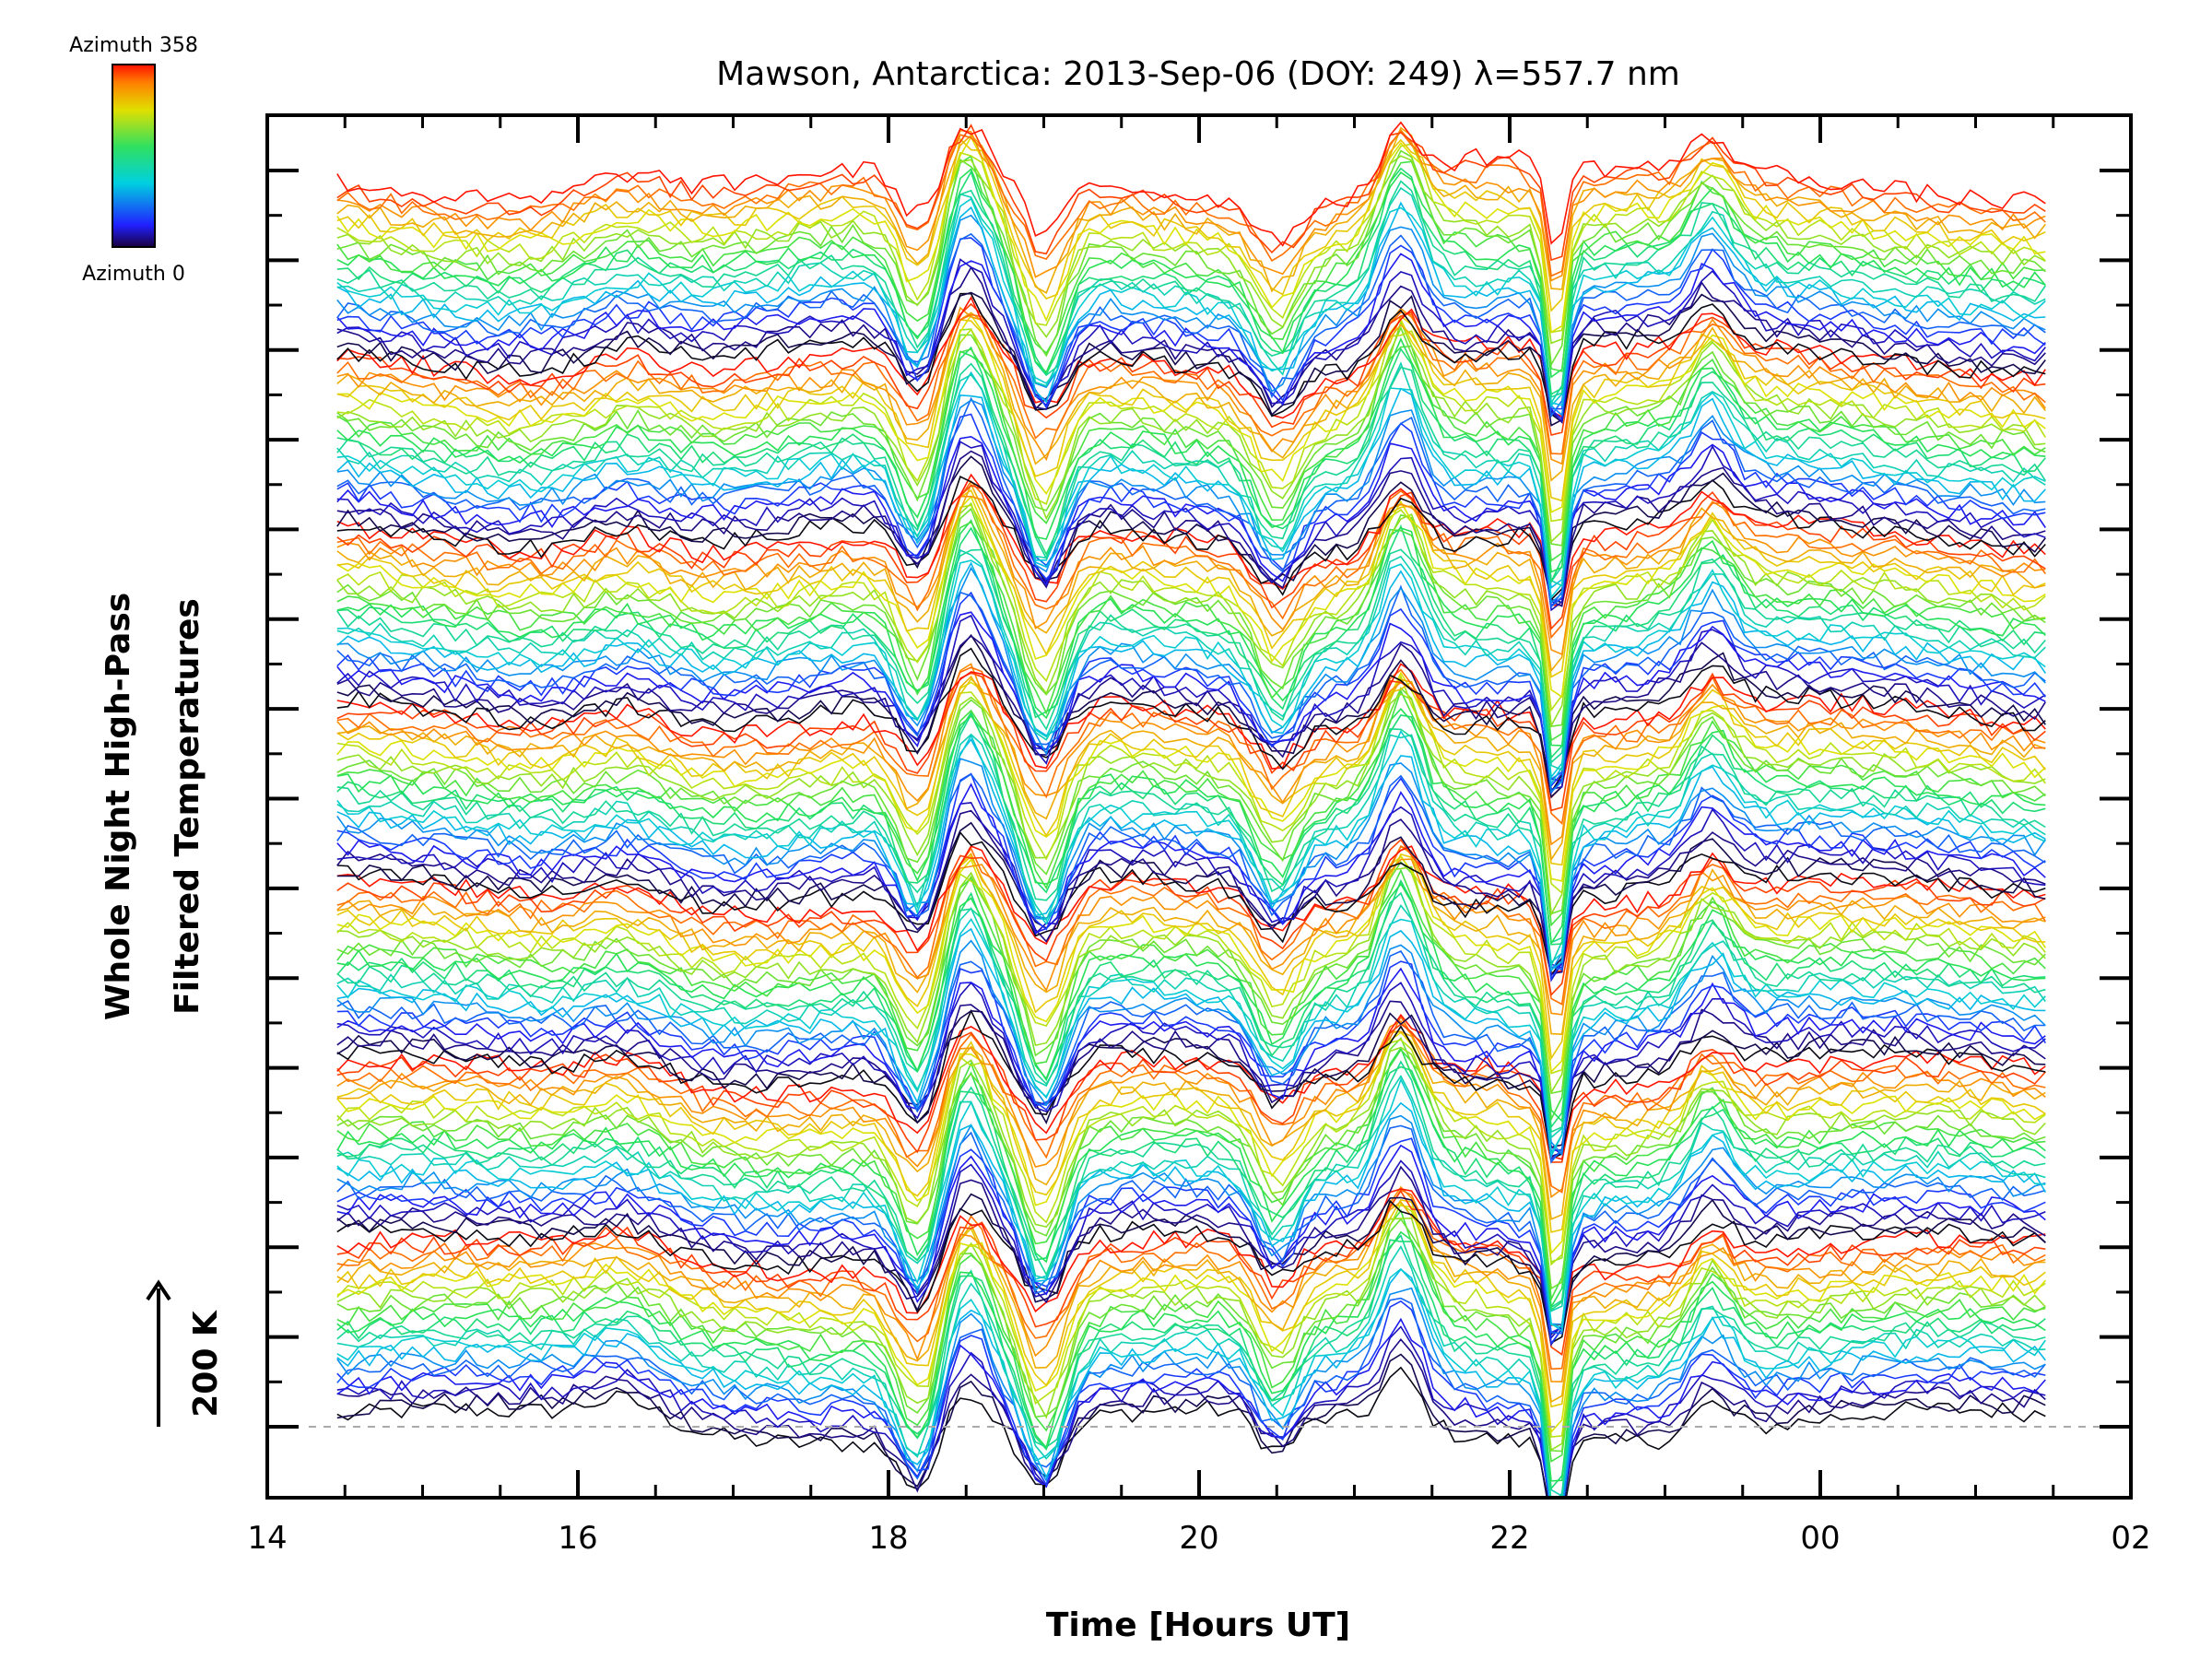 This screenshot has width=2212, height=1659. What do you see at coordinates (1820, 1538) in the screenshot?
I see `x-tick-label: 00` at bounding box center [1820, 1538].